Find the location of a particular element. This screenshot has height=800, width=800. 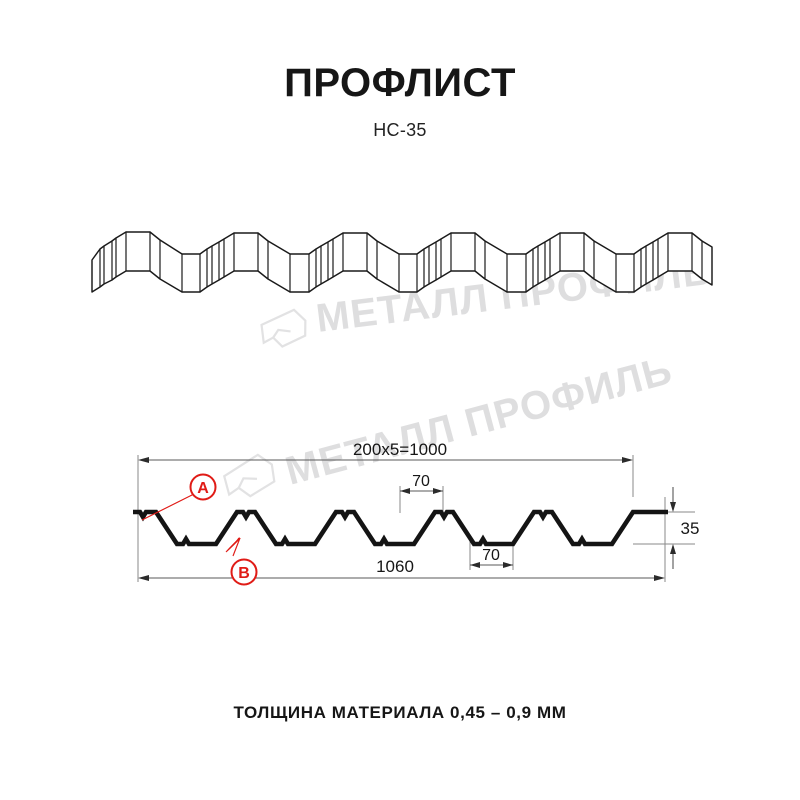

dimension-valley-width-label: 70 is located at coordinates (491, 555).